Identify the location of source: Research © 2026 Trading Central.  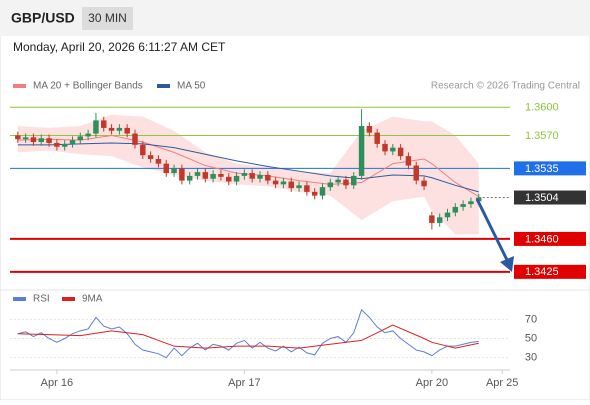
(505, 86).